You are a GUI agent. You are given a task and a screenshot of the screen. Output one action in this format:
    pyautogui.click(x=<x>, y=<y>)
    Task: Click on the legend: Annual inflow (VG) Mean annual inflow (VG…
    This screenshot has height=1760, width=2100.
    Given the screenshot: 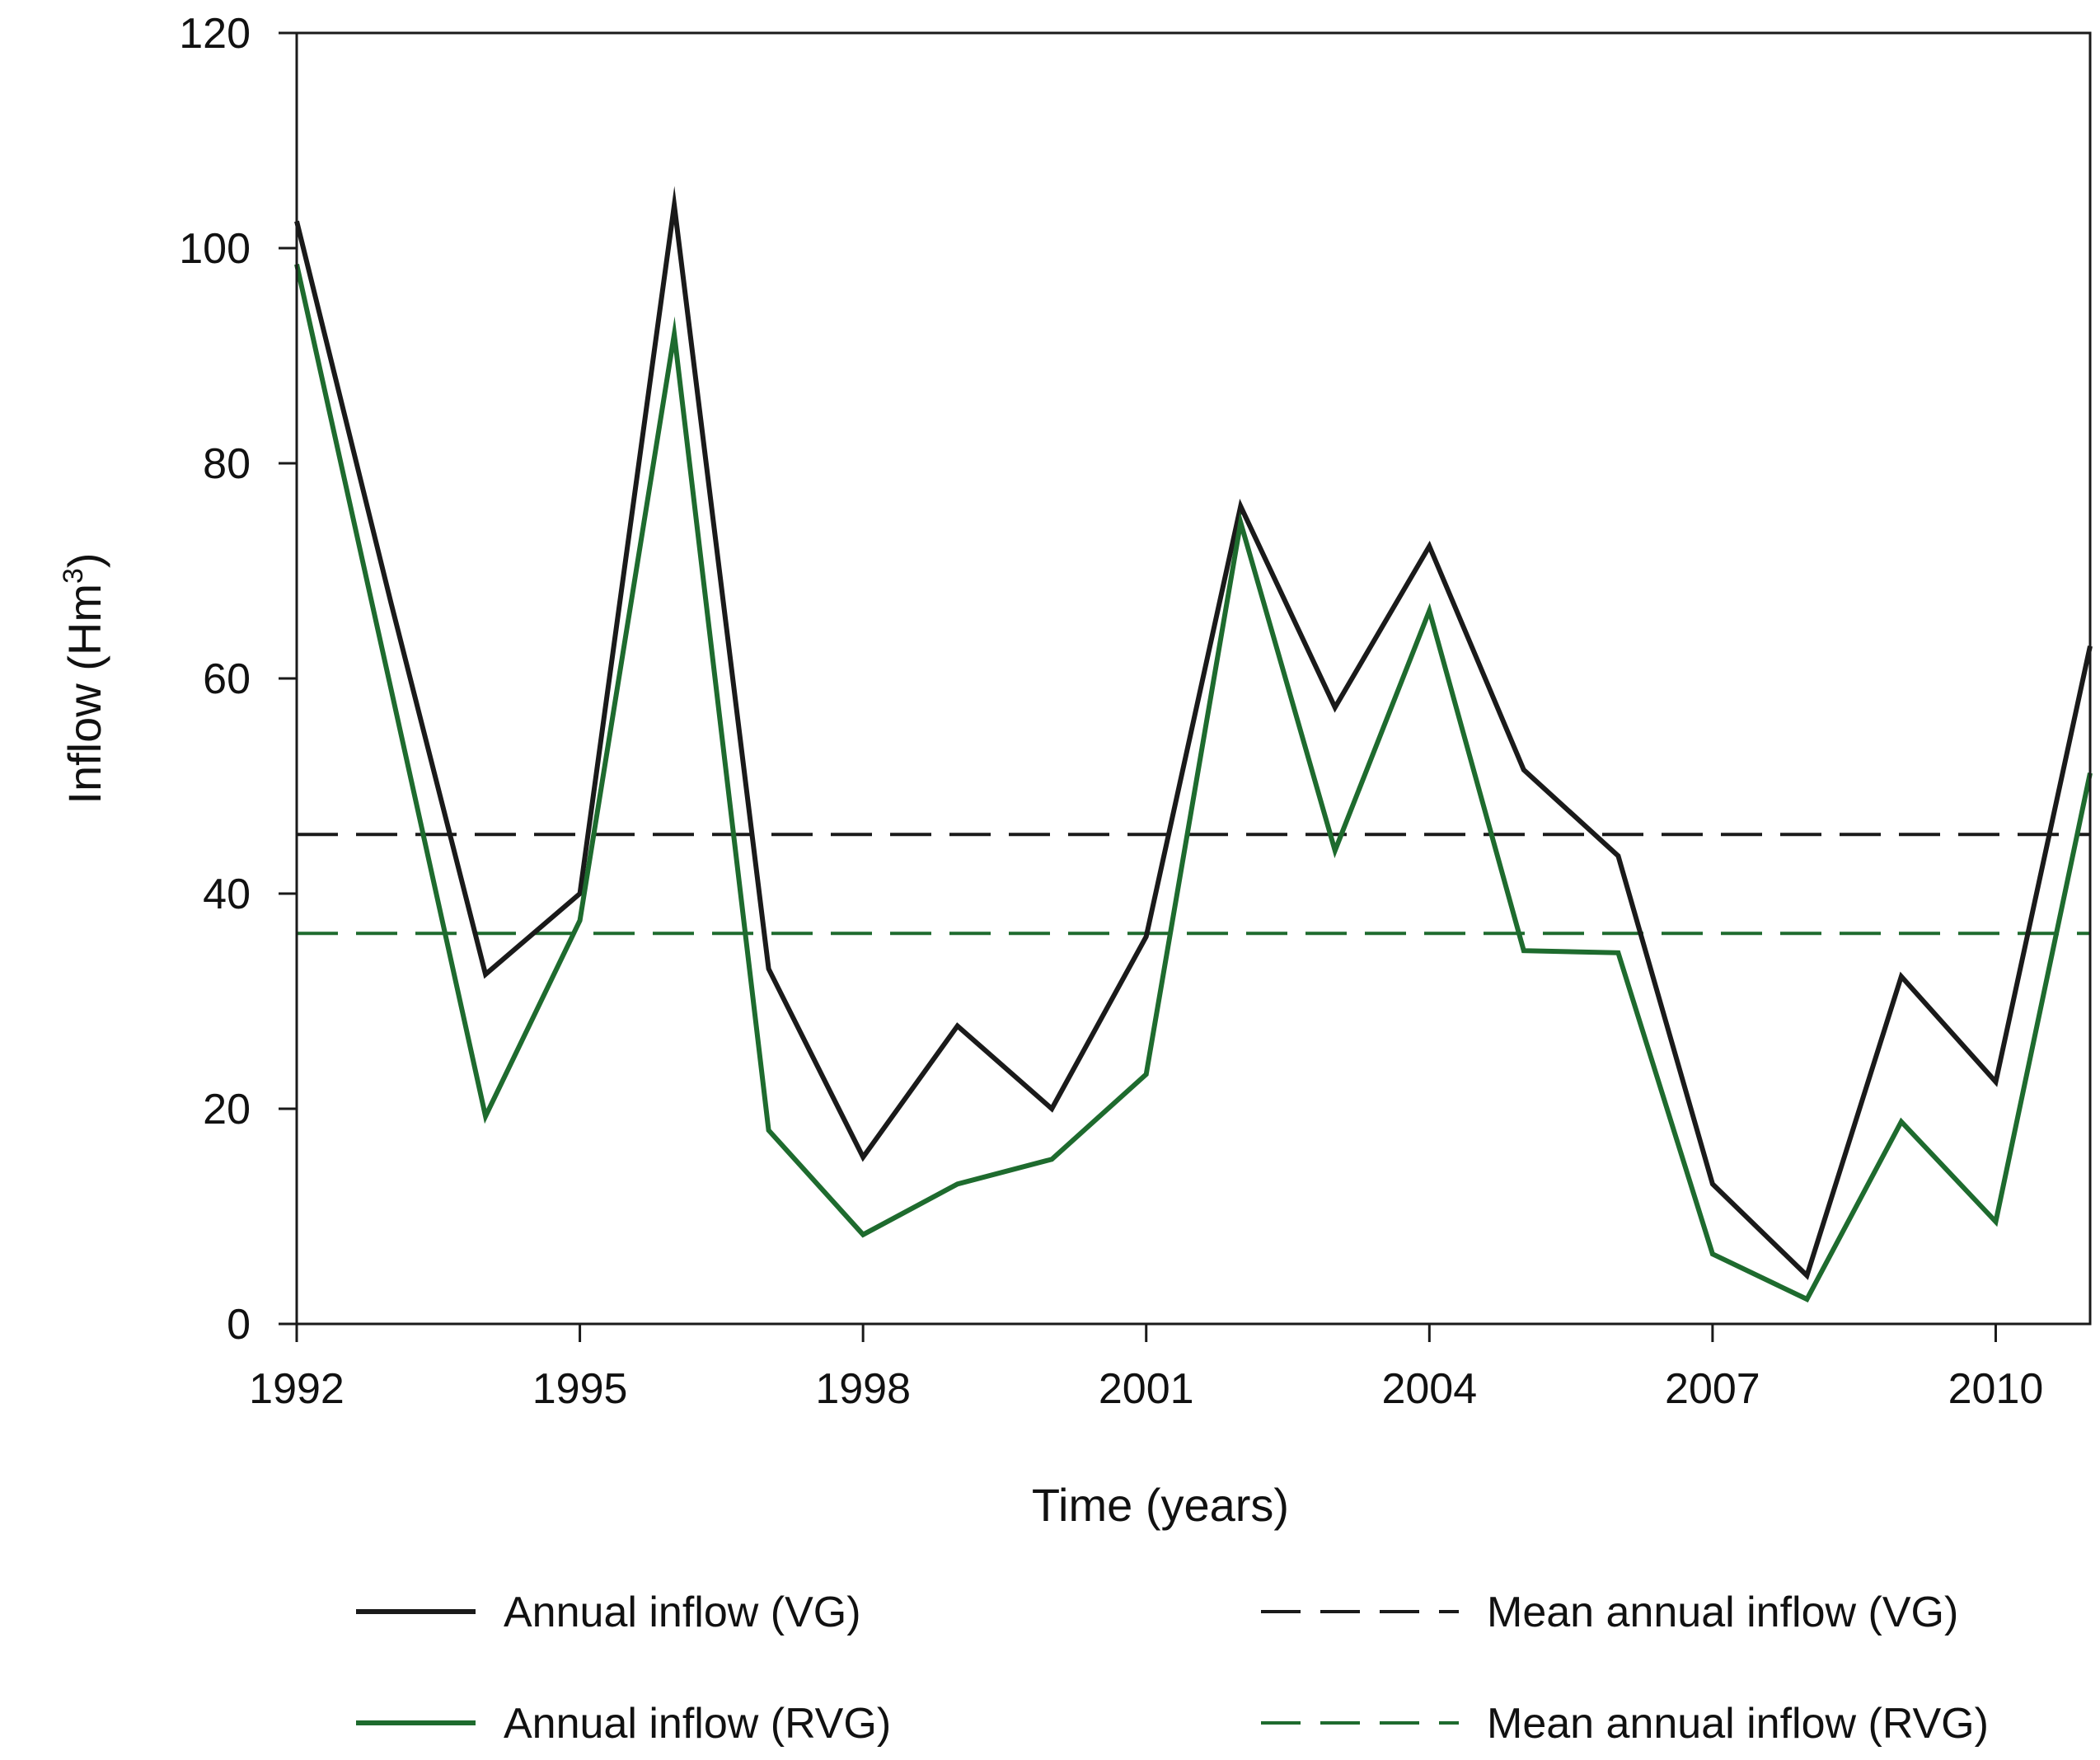 What is the action you would take?
    pyautogui.click(x=1172, y=1669)
    